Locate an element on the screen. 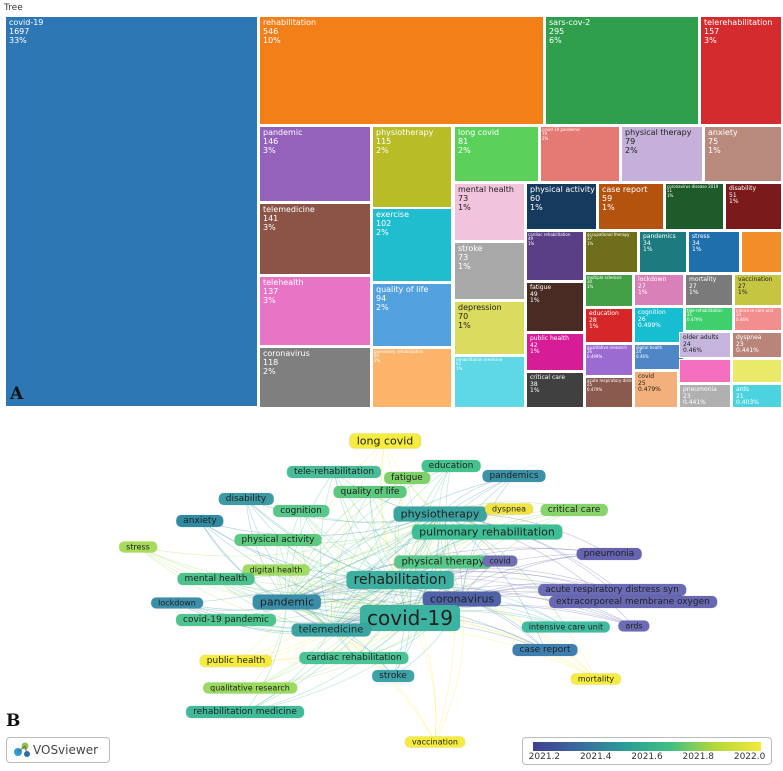 This screenshot has height=771, width=783. treemap-cell-pct: 0.46% is located at coordinates (642, 356).